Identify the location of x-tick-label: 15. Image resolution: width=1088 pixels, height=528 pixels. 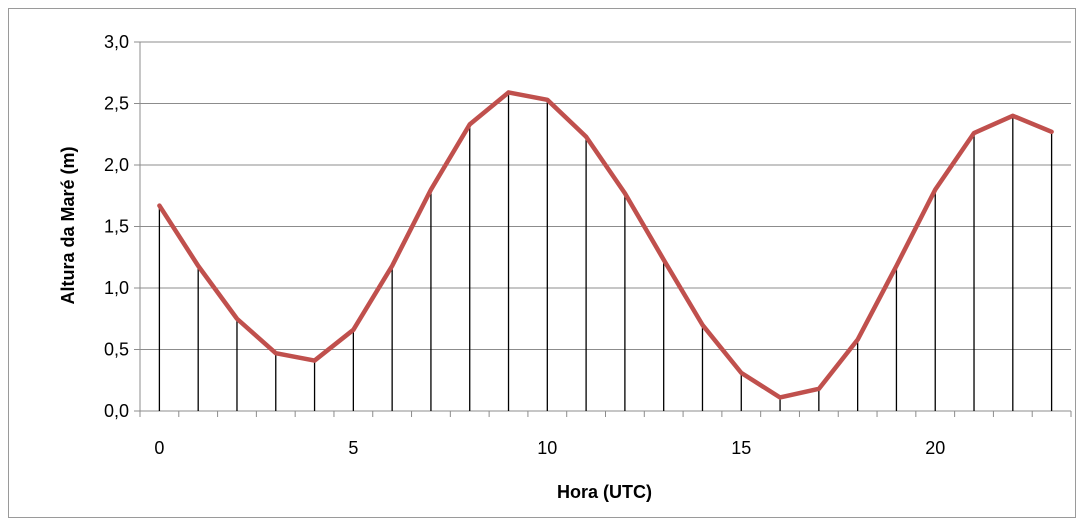
(741, 448).